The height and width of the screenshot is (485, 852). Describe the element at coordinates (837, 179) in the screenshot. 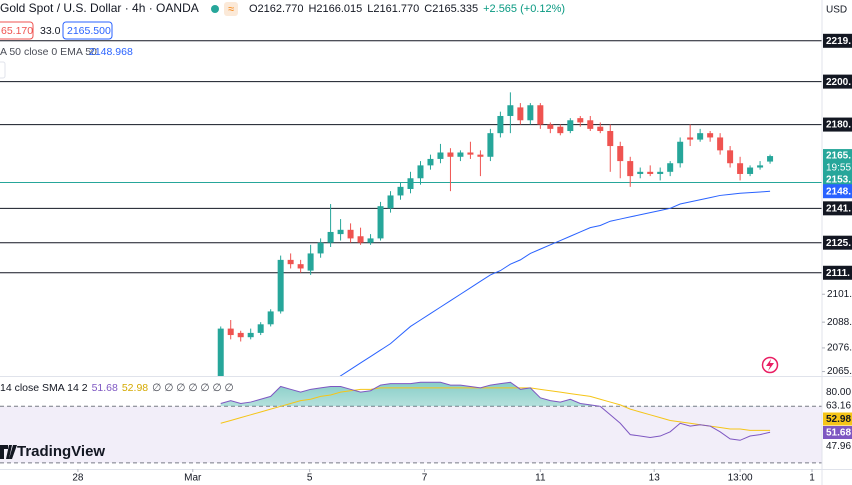

I see `price-line-label-box` at that location.